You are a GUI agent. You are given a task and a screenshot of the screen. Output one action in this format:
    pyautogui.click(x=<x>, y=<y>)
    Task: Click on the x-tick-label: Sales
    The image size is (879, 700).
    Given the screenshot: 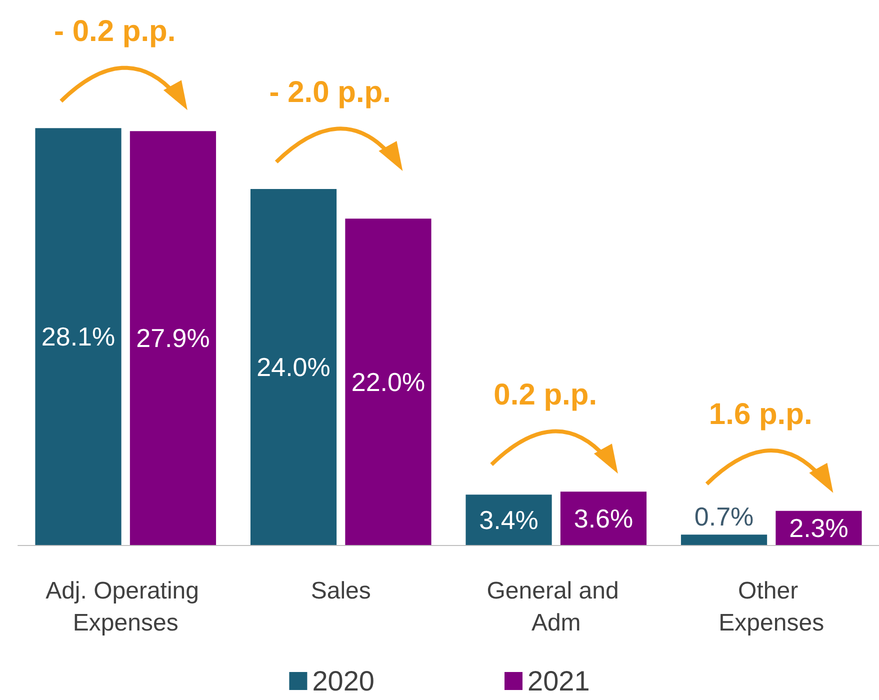 What is the action you would take?
    pyautogui.click(x=340, y=591)
    